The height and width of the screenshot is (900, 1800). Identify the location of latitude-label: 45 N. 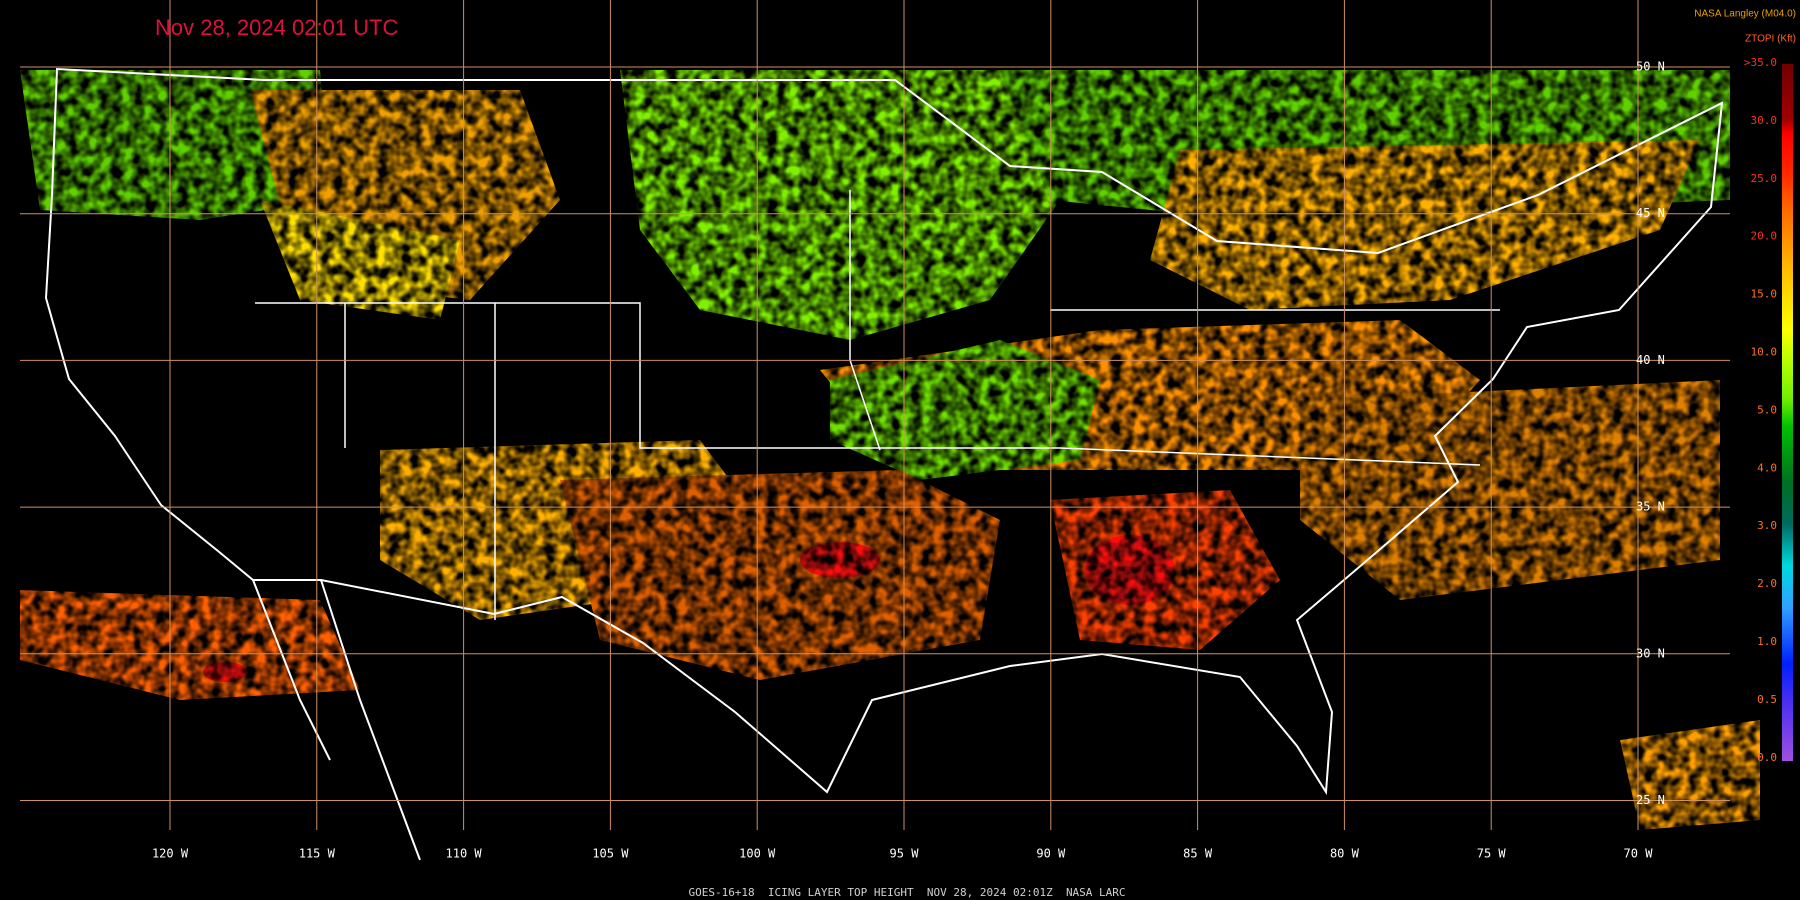
(1650, 213).